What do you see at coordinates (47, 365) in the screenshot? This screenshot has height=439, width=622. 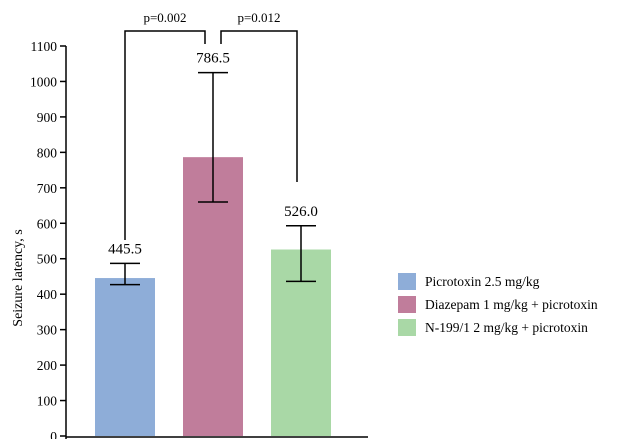 I see `y-tick-label-200: 200` at bounding box center [47, 365].